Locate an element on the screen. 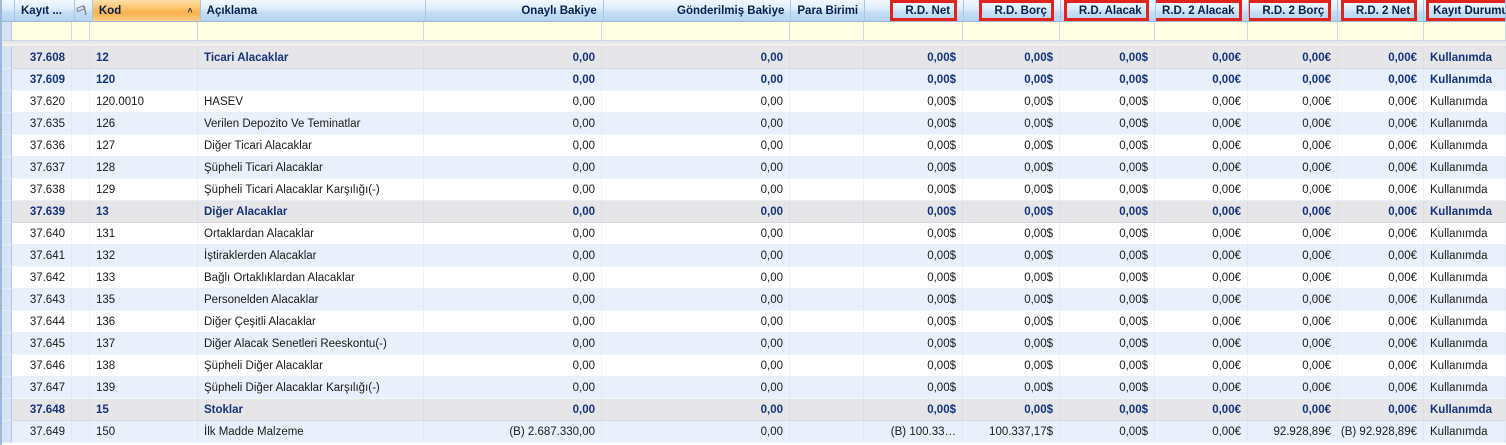  filter-cell-rd-borc is located at coordinates (1011, 31).